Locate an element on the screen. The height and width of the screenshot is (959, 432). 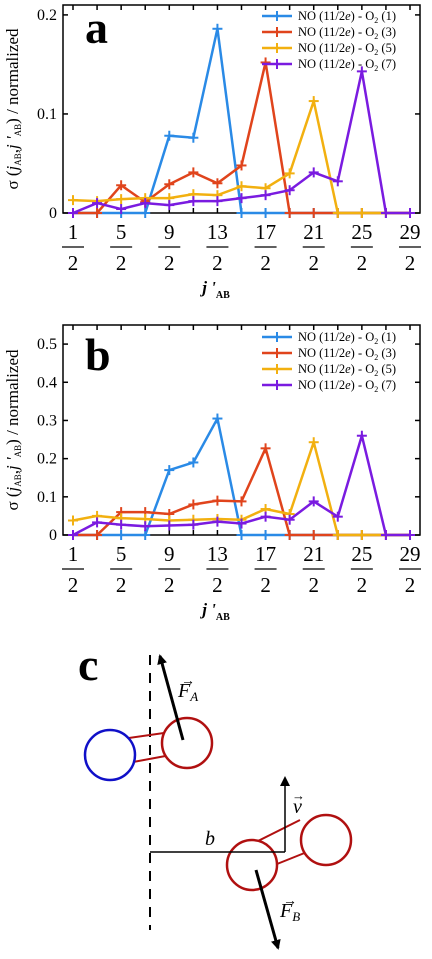
x-tick-label-numerator: 29 is located at coordinates (410, 554).